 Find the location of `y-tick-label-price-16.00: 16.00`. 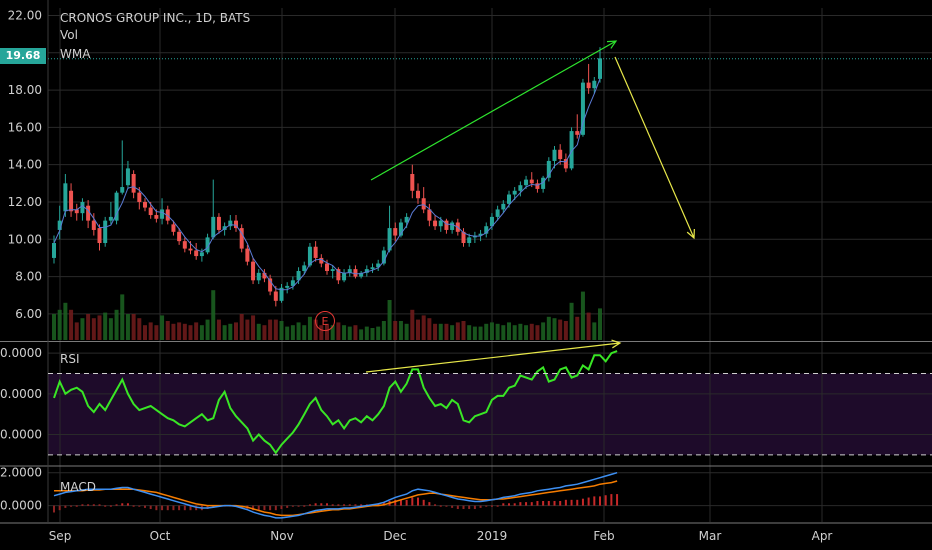

y-tick-label-price-16.00: 16.00 is located at coordinates (25, 127).